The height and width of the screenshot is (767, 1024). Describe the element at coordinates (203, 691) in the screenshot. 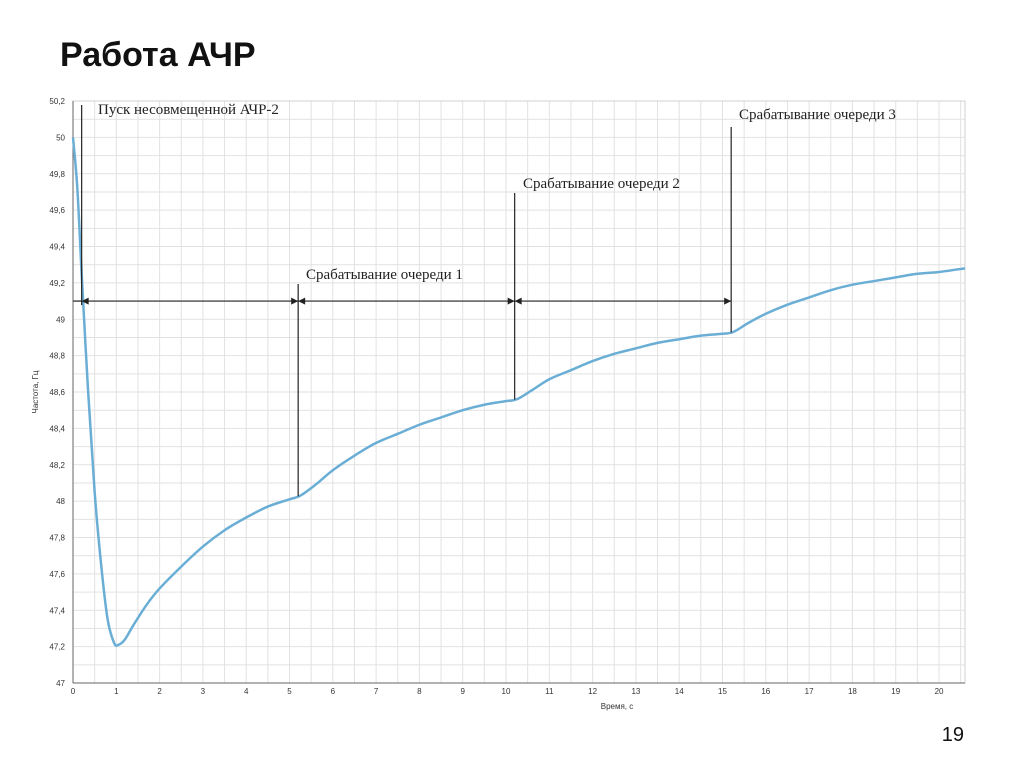

I see `x-tick-label: 3` at that location.